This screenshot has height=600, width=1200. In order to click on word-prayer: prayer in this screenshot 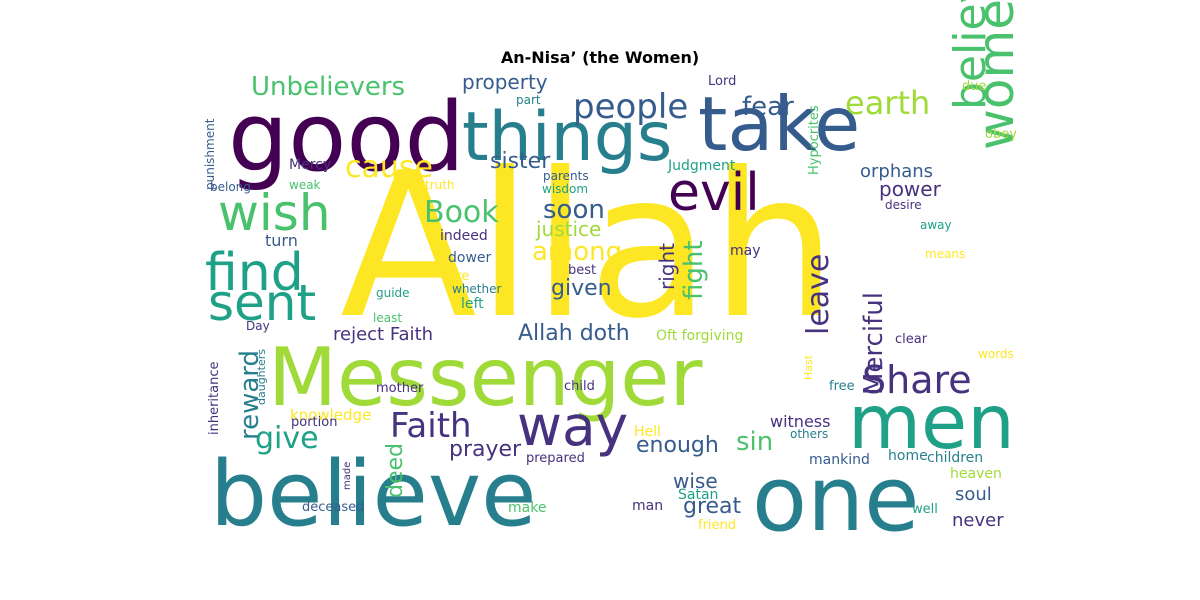, I will do `click(485, 449)`.